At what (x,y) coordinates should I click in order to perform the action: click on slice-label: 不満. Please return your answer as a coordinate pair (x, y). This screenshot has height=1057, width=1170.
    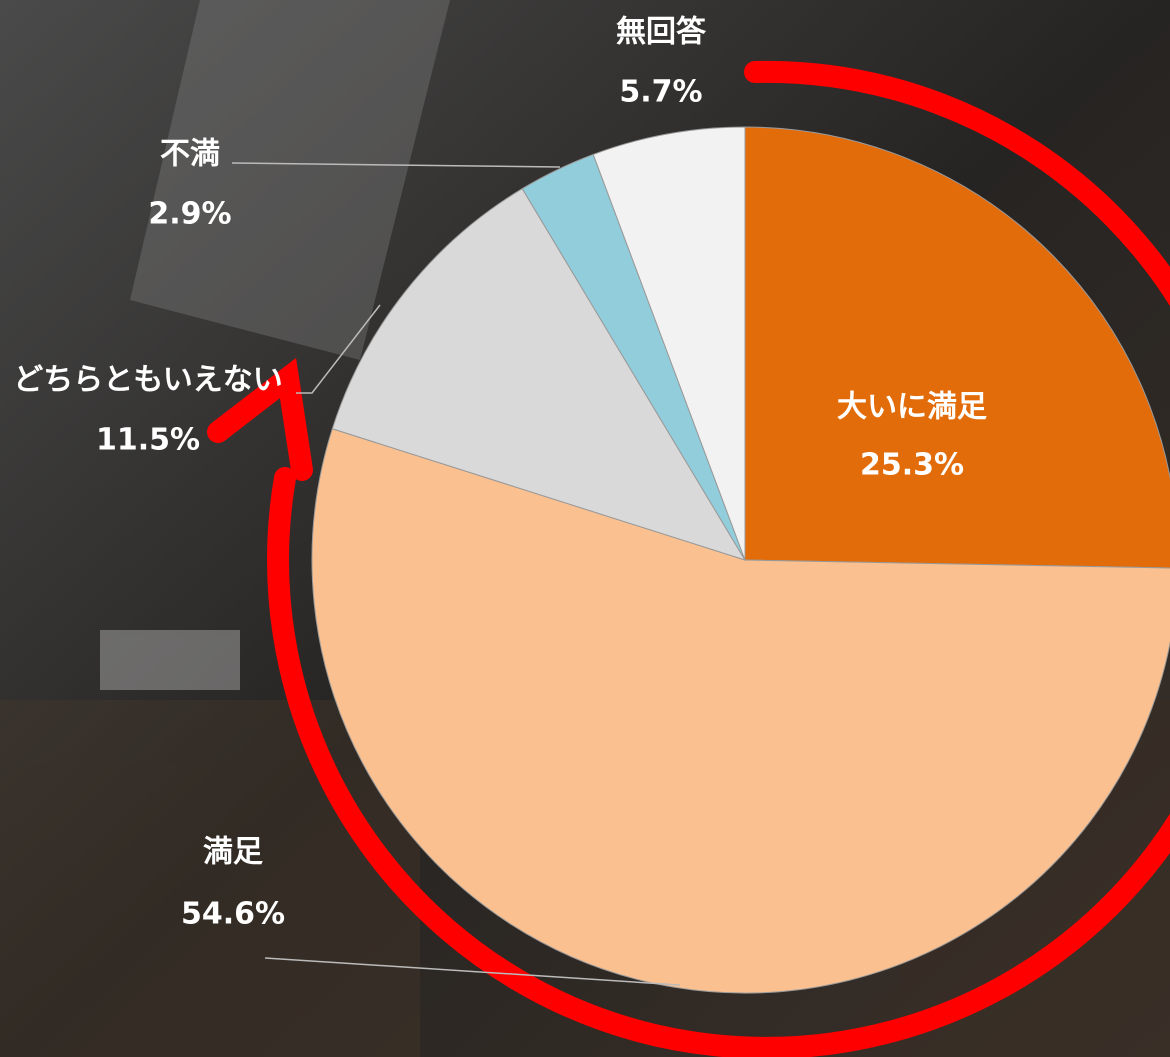
    Looking at the image, I should click on (190, 154).